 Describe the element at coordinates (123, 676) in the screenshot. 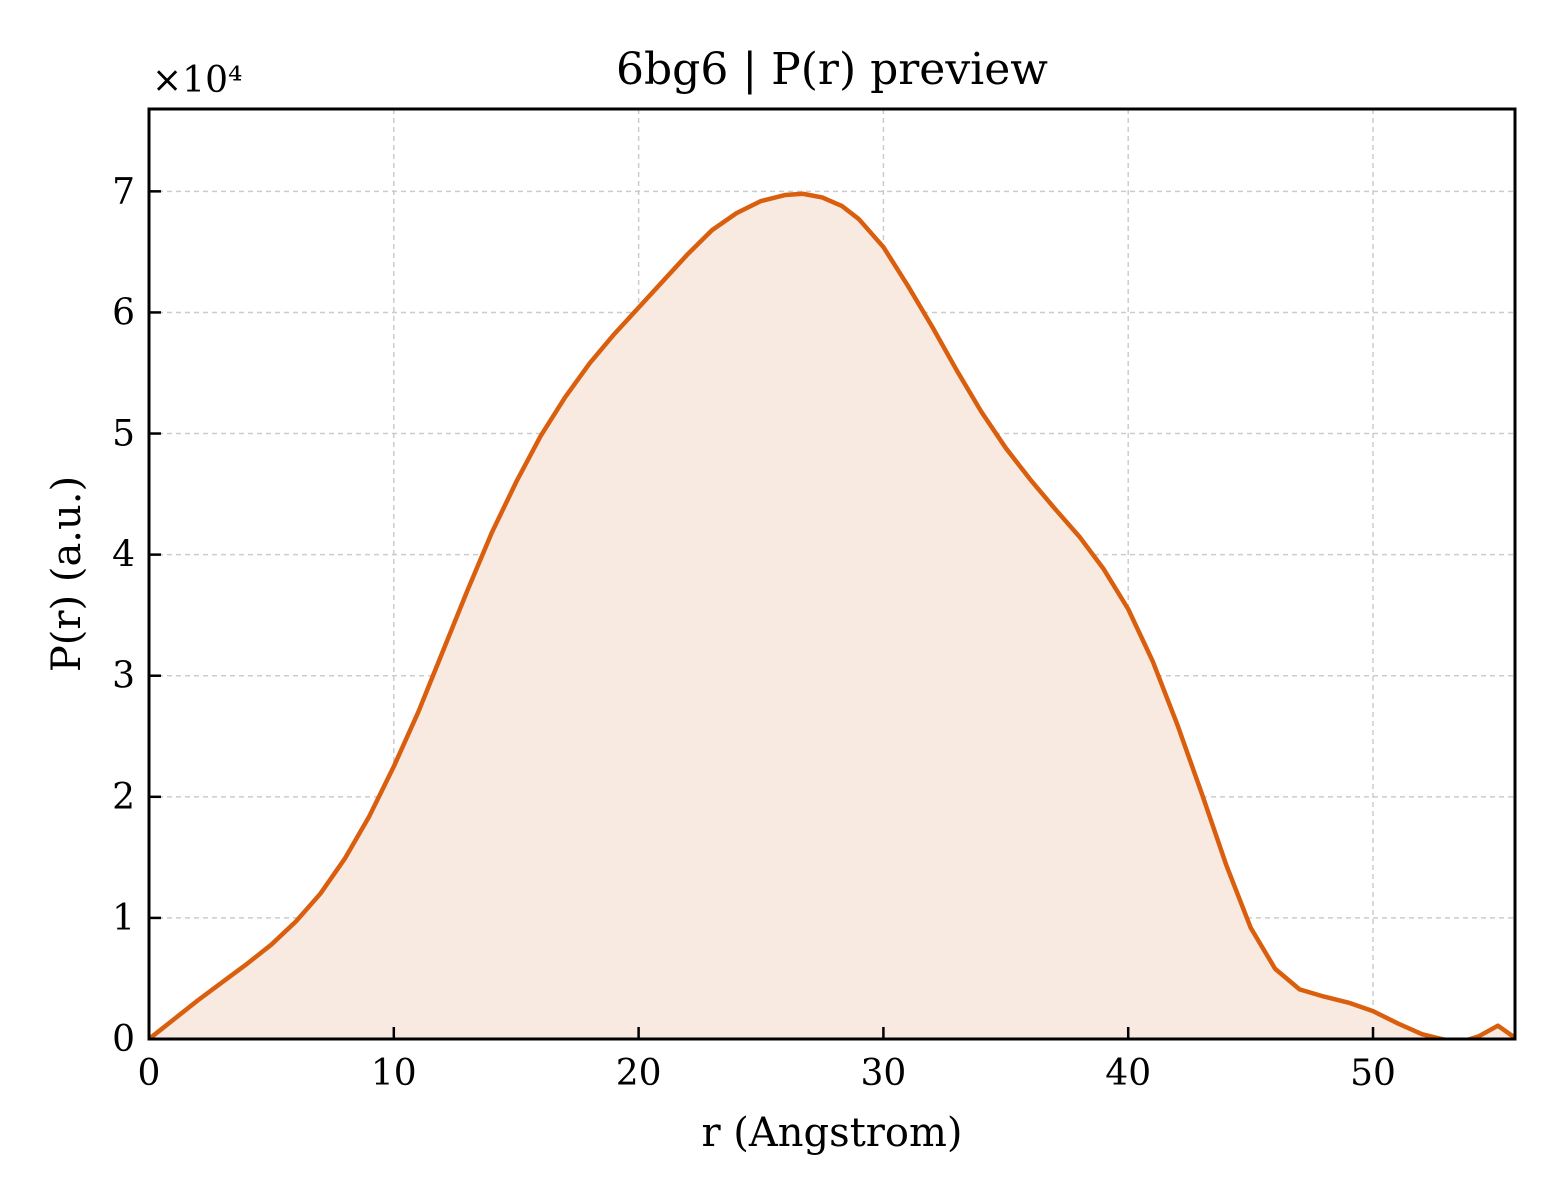

I see `y-tick-label: 3` at that location.